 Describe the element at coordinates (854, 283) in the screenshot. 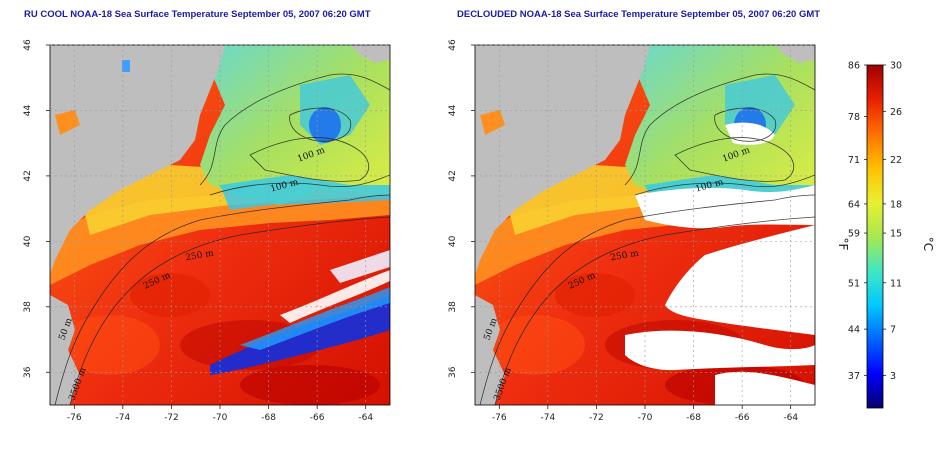

I see `fahrenheit-tick-label: 51` at that location.